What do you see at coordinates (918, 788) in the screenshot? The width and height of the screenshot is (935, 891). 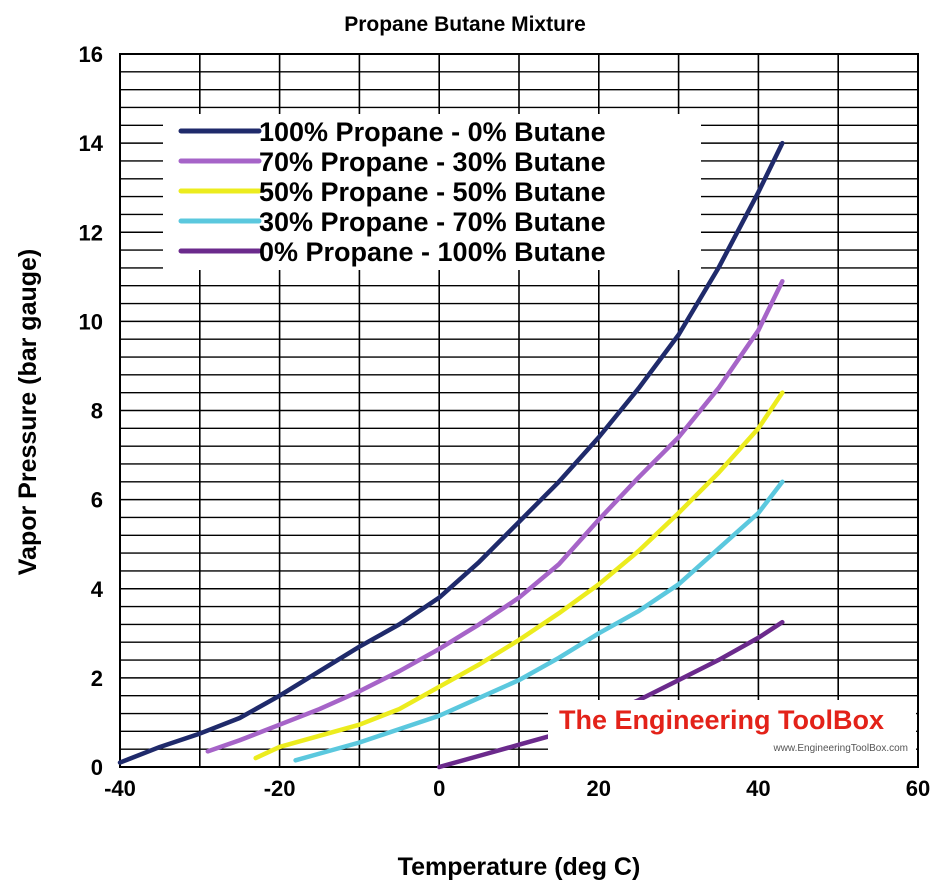 I see `x-tick-label: 60` at bounding box center [918, 788].